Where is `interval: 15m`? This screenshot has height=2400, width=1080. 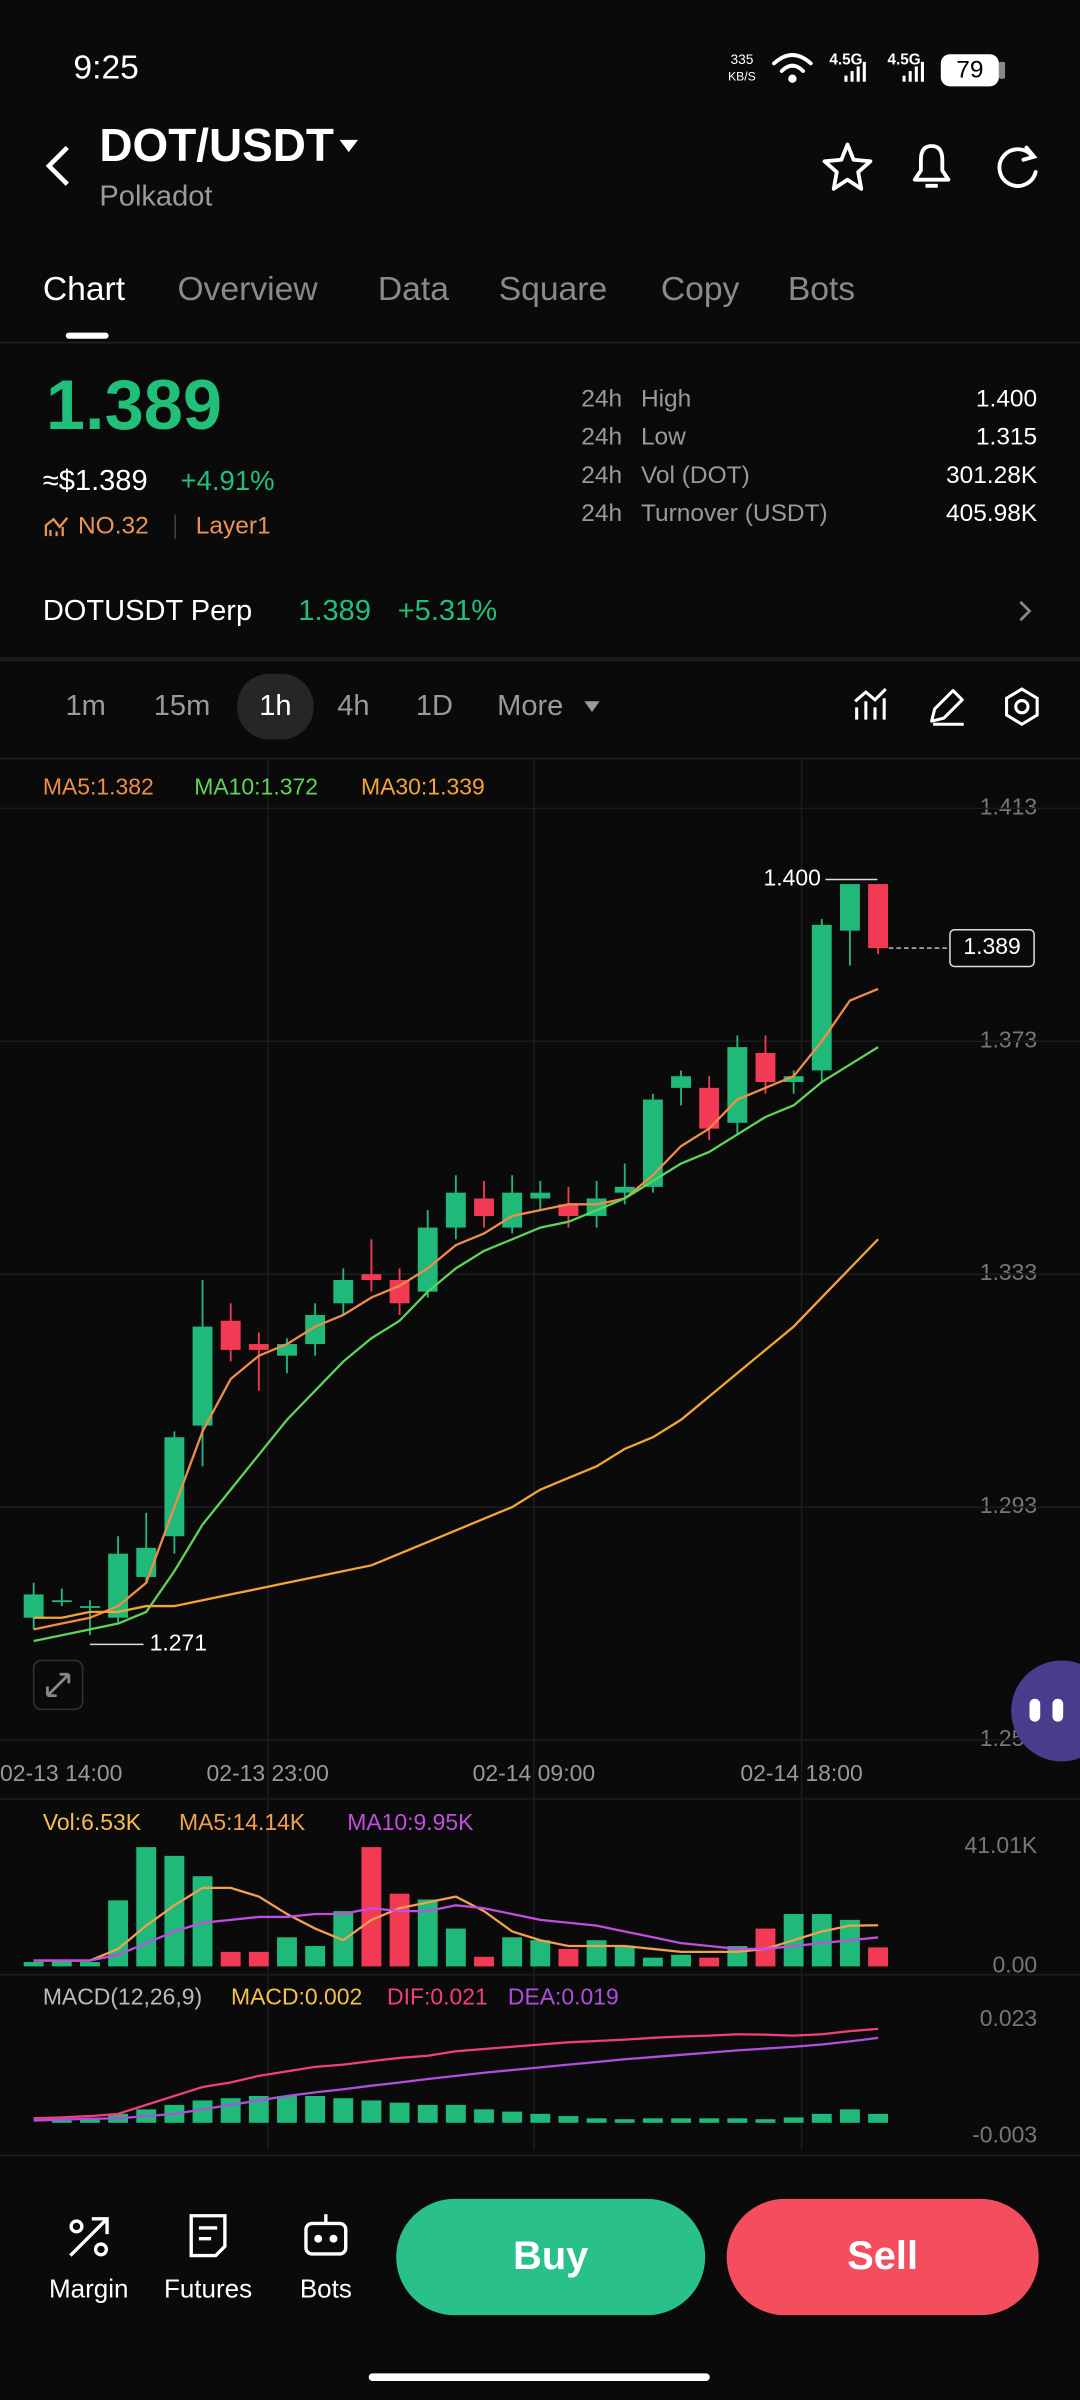
interval: 15m is located at coordinates (182, 706).